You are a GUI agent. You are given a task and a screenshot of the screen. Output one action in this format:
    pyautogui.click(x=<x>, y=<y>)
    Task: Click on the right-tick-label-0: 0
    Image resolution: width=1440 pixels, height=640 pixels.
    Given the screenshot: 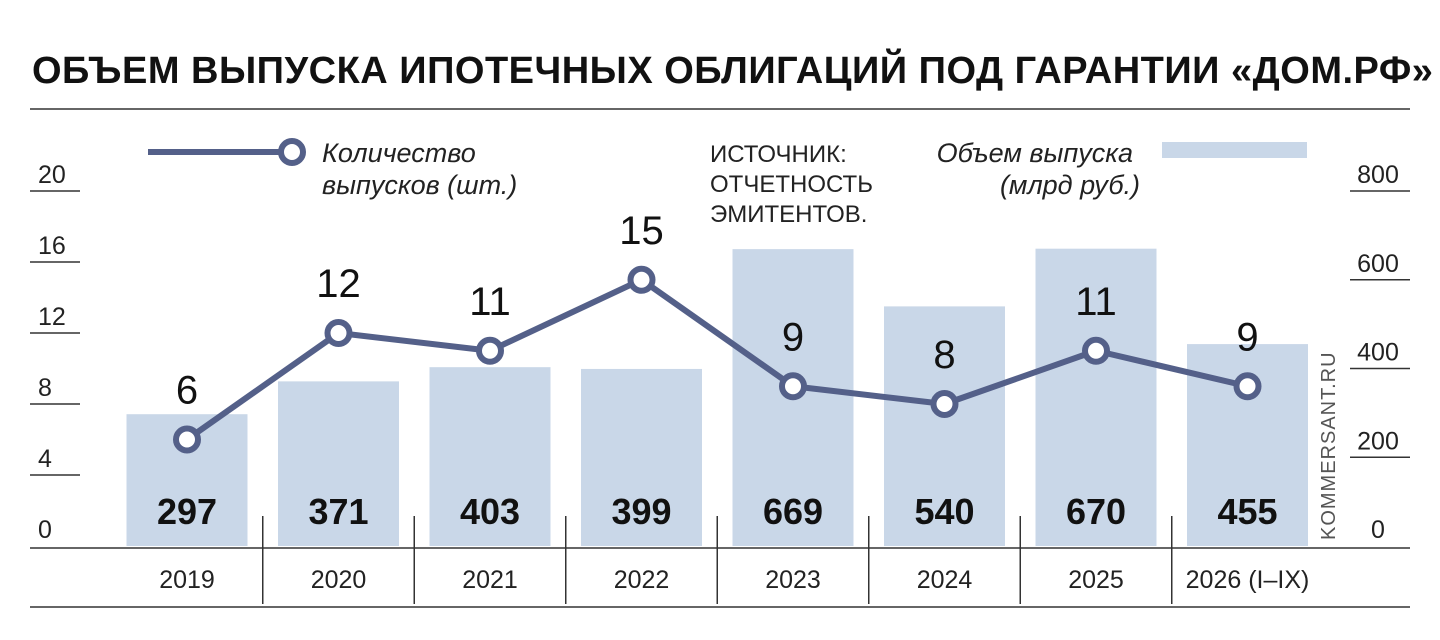 What is the action you would take?
    pyautogui.click(x=1378, y=530)
    